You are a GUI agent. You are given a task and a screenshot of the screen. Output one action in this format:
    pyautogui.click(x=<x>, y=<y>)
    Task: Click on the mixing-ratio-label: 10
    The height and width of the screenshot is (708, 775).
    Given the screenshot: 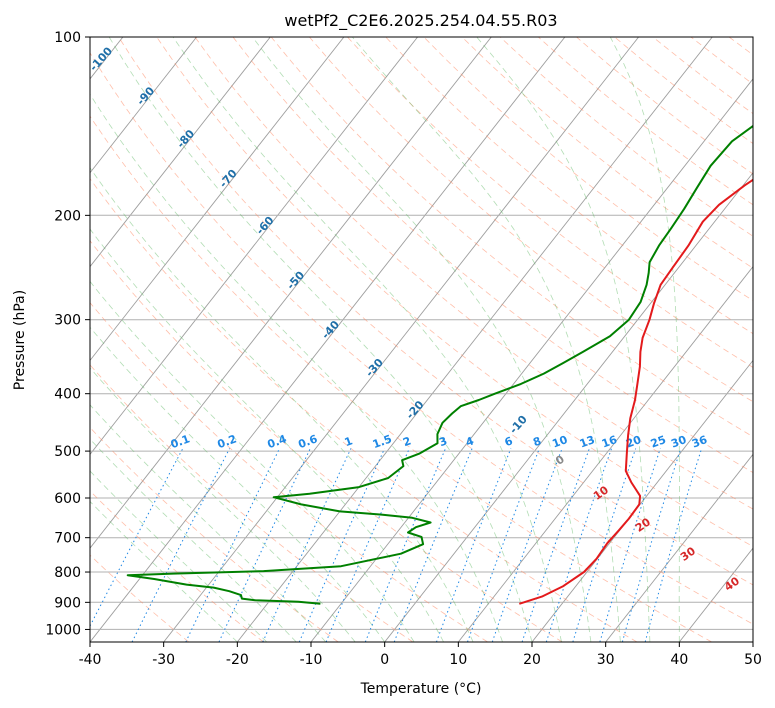 What is the action you would take?
    pyautogui.click(x=559, y=442)
    